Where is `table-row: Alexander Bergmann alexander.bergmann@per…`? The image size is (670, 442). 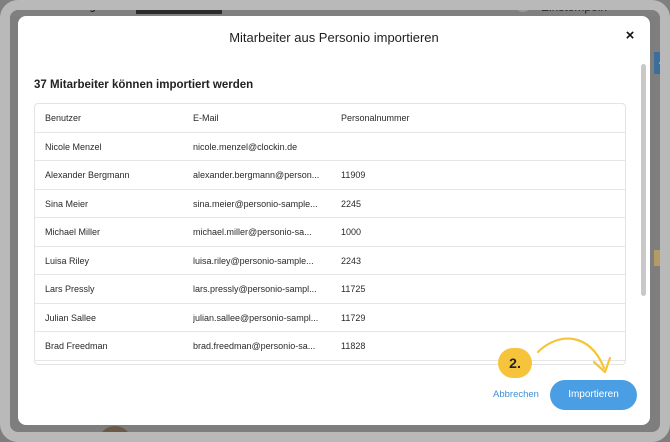 table-row: Alexander Bergmann alexander.bergmann@per… is located at coordinates (330, 175).